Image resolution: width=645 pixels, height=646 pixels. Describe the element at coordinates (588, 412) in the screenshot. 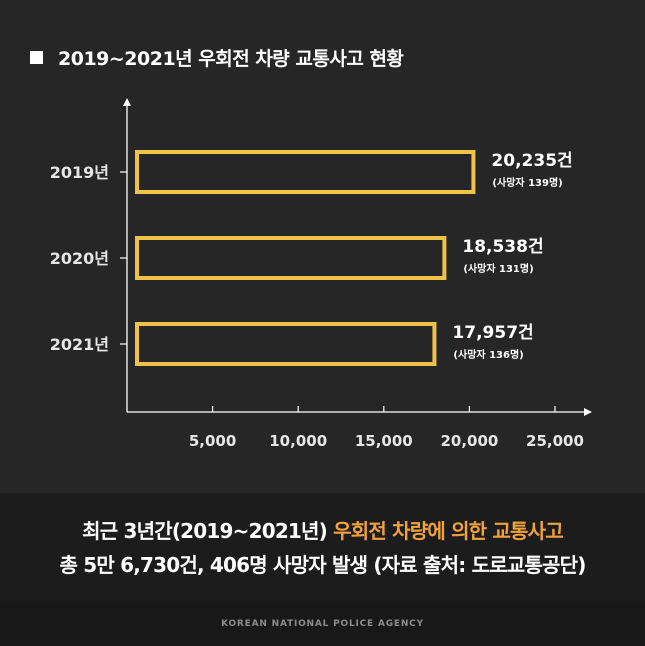

I see `x-axis-arrow-icon` at that location.